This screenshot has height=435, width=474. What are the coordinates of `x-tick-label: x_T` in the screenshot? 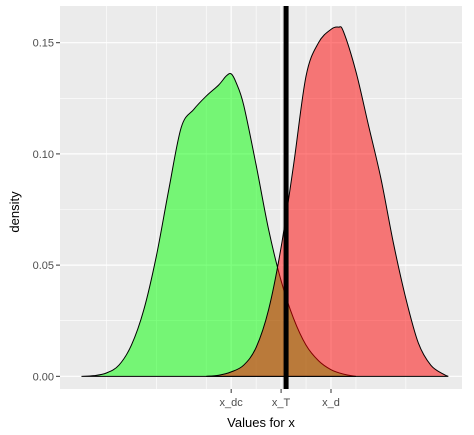 It's located at (281, 403).